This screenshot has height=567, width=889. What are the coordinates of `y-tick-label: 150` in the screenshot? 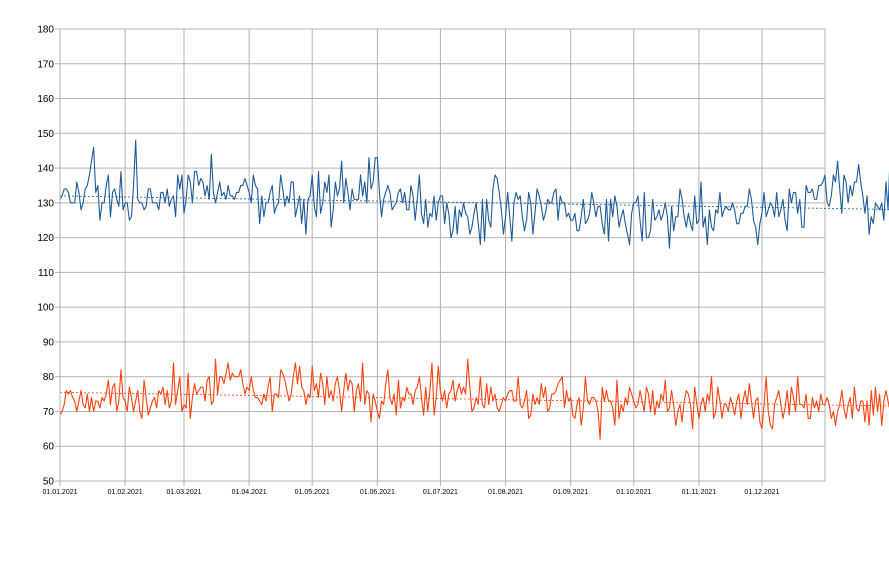 It's located at (45, 134).